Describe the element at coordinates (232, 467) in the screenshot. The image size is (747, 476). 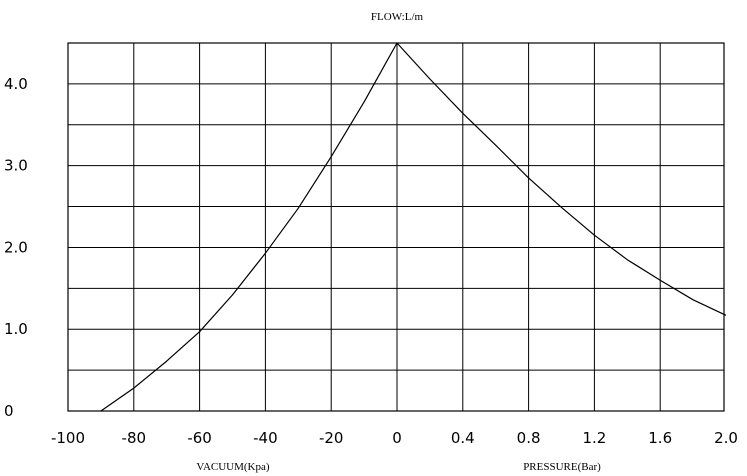
I see `x-axis-title-vacuum: VACUUM(Kpa)` at that location.